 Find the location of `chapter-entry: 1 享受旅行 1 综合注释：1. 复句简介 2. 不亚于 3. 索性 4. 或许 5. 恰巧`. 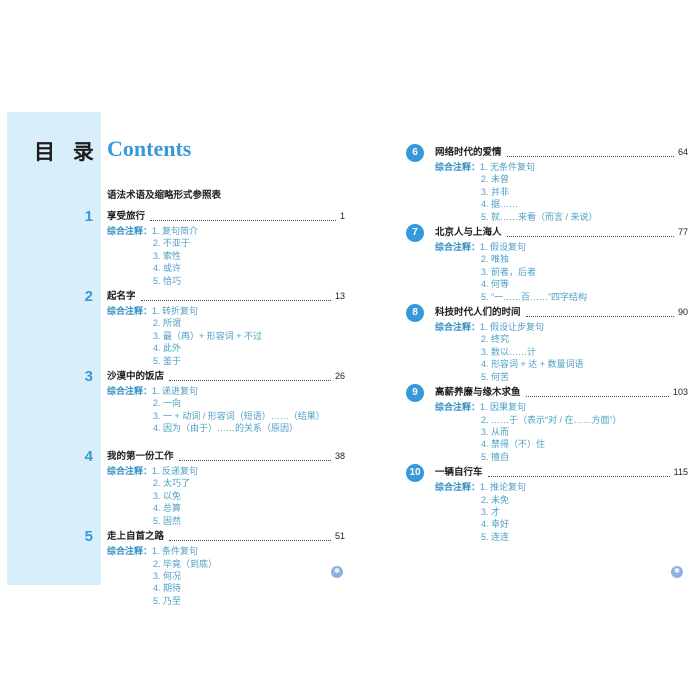

chapter-entry: 1 享受旅行 1 综合注释：1. 复句简介 2. 不亚于 3. 索性 4. 或许 5. 恰巧 is located at coordinates (215, 247).